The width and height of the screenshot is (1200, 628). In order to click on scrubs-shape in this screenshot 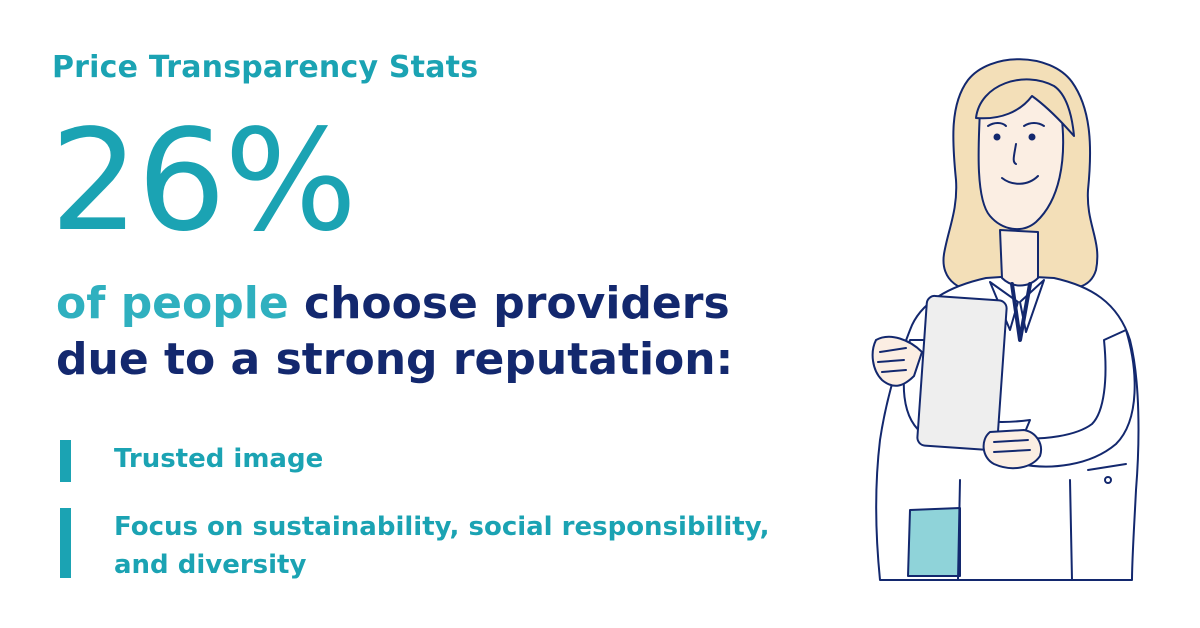, I will do `click(934, 542)`.